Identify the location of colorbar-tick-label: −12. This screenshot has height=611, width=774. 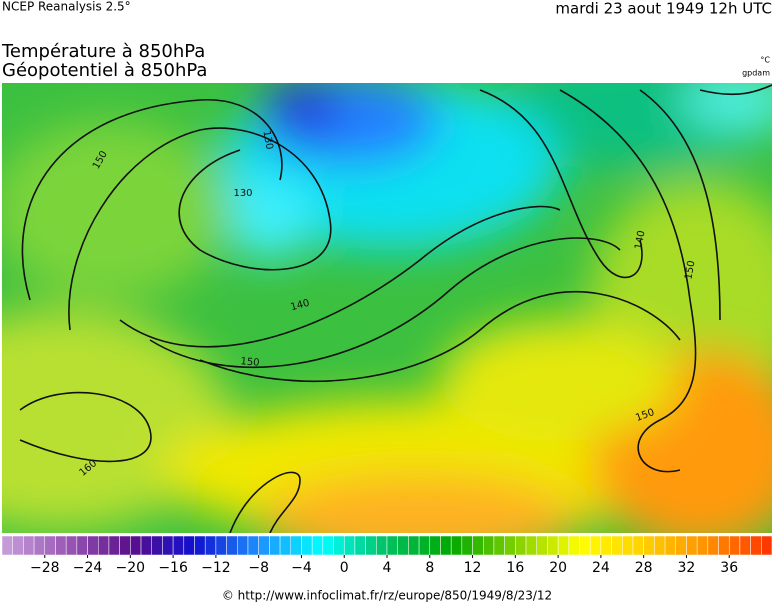
(216, 568).